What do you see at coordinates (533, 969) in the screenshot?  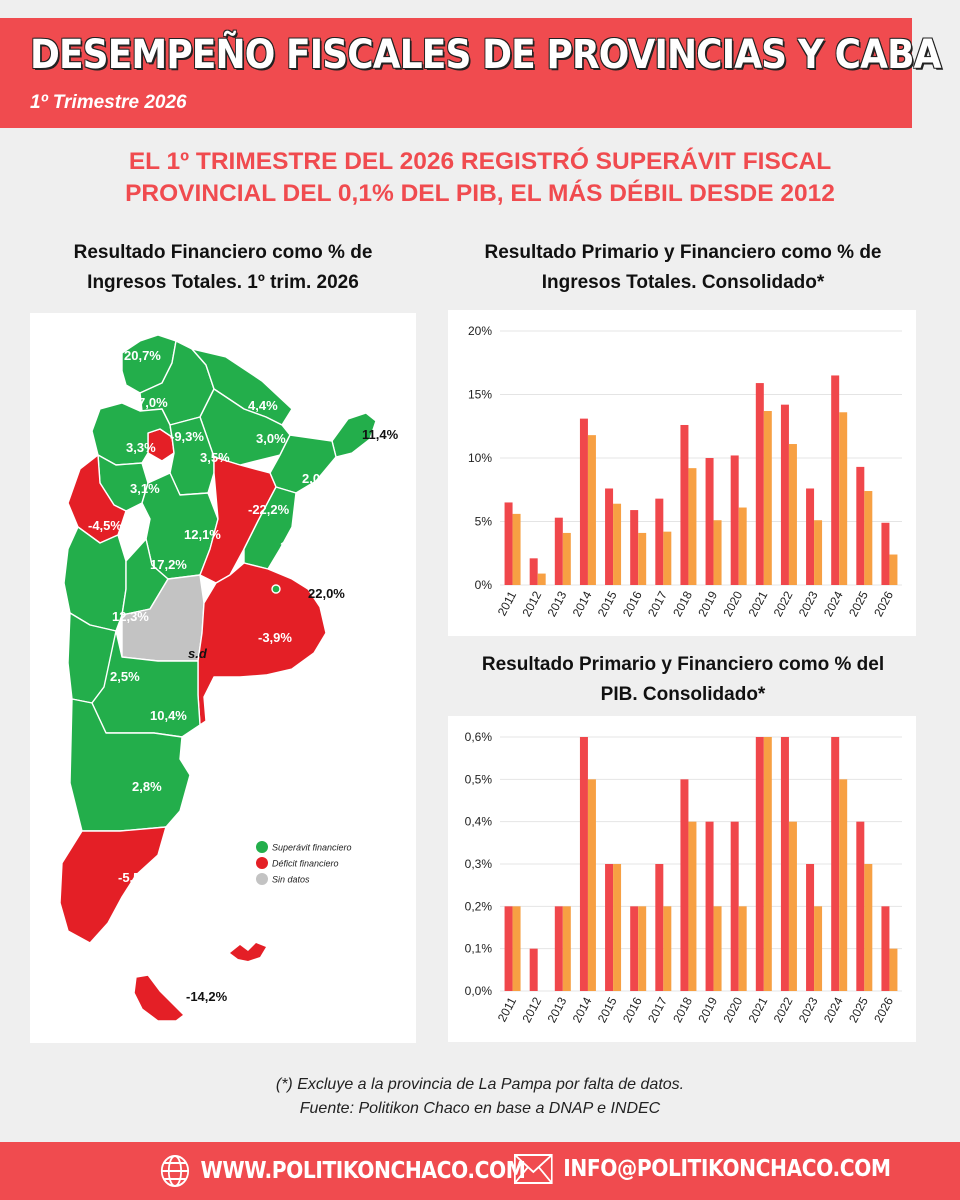 I see `chart2-bar-s0-2012` at bounding box center [533, 969].